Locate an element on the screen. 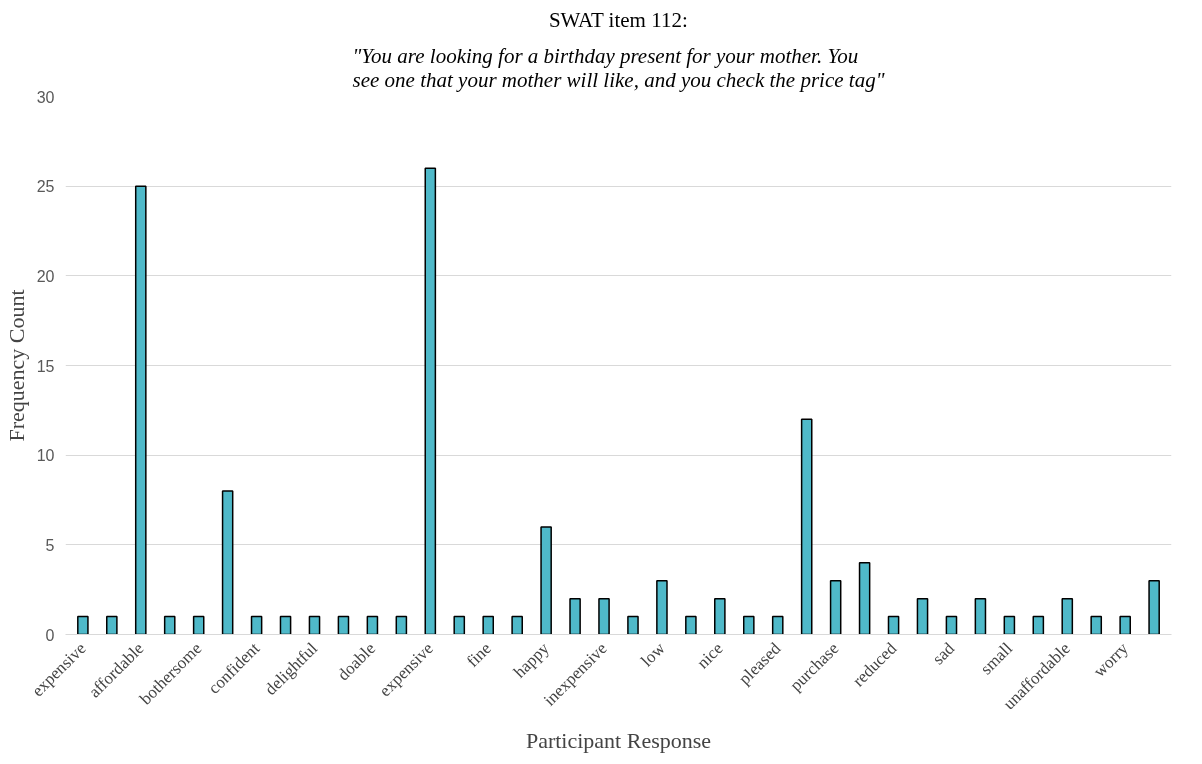 This screenshot has height=764, width=1202. y-tick-label: 5 is located at coordinates (50, 545).